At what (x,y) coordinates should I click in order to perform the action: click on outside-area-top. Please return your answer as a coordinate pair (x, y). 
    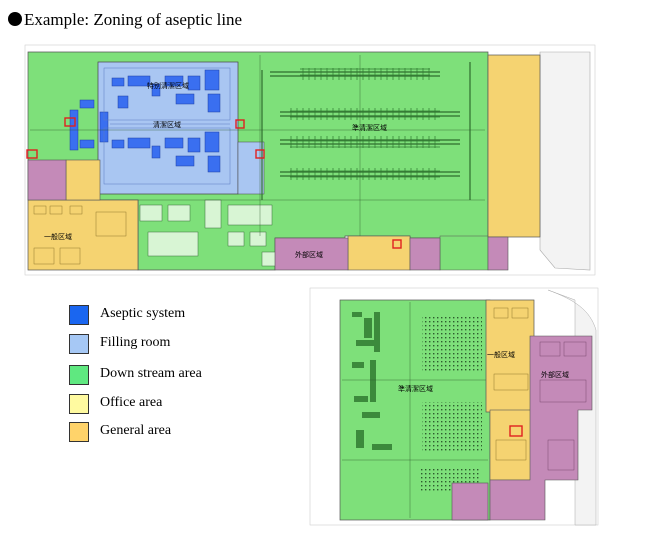
    Looking at the image, I should click on (311, 254).